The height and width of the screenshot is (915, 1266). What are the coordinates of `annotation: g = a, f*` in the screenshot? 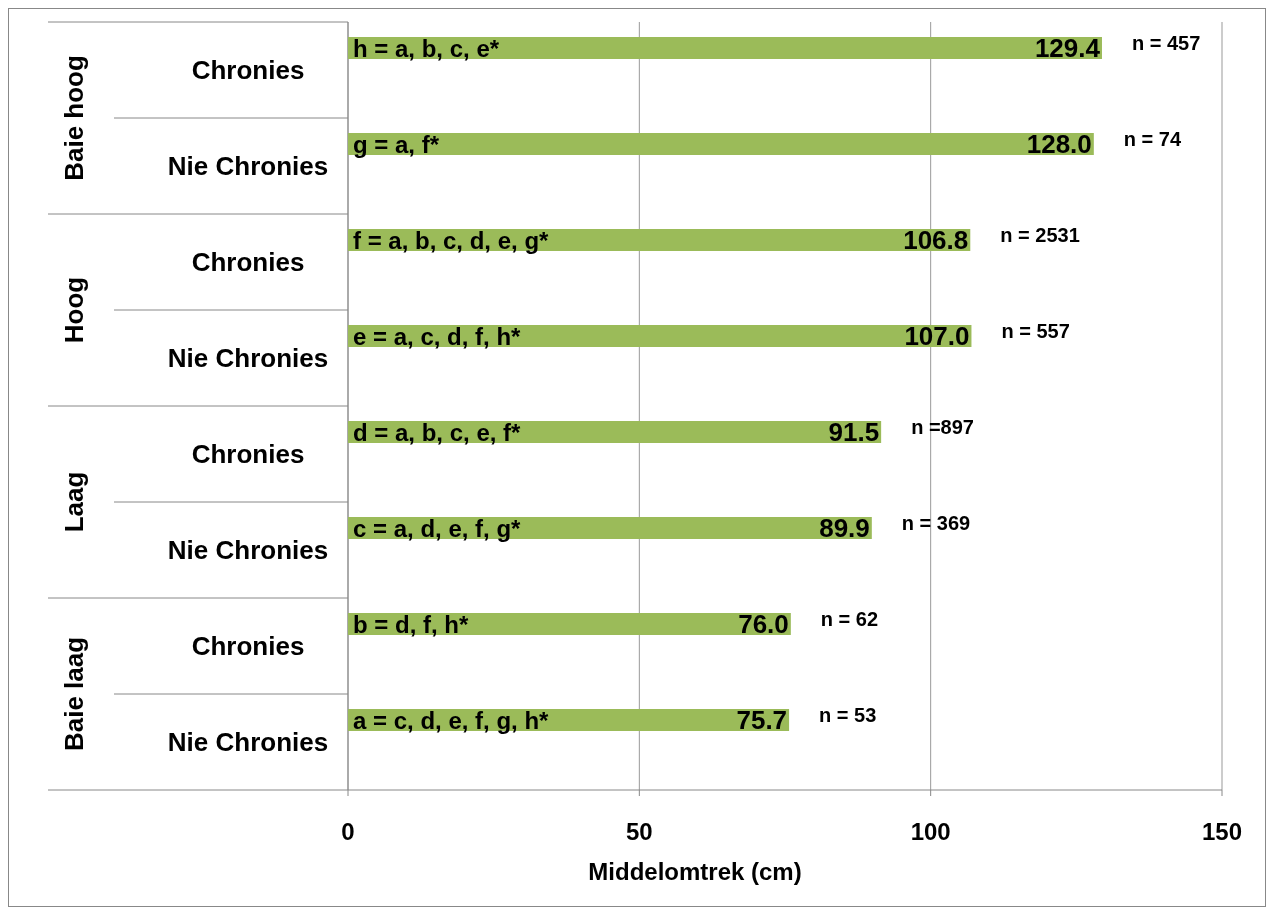 It's located at (396, 144).